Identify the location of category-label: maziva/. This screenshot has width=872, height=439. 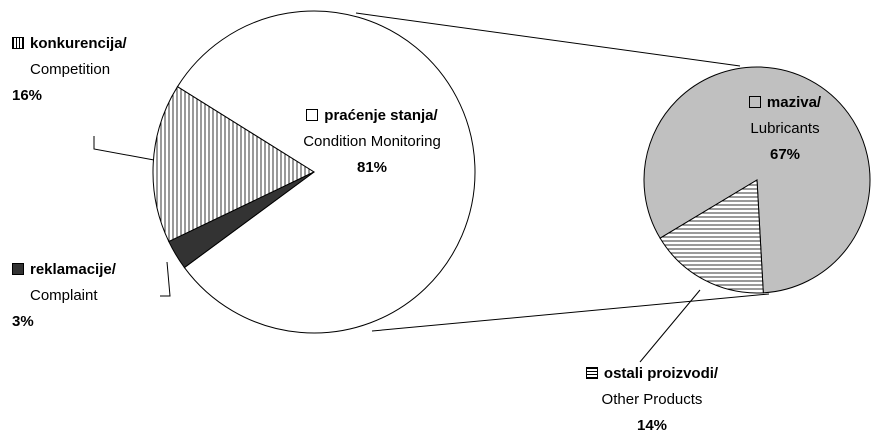
(794, 102).